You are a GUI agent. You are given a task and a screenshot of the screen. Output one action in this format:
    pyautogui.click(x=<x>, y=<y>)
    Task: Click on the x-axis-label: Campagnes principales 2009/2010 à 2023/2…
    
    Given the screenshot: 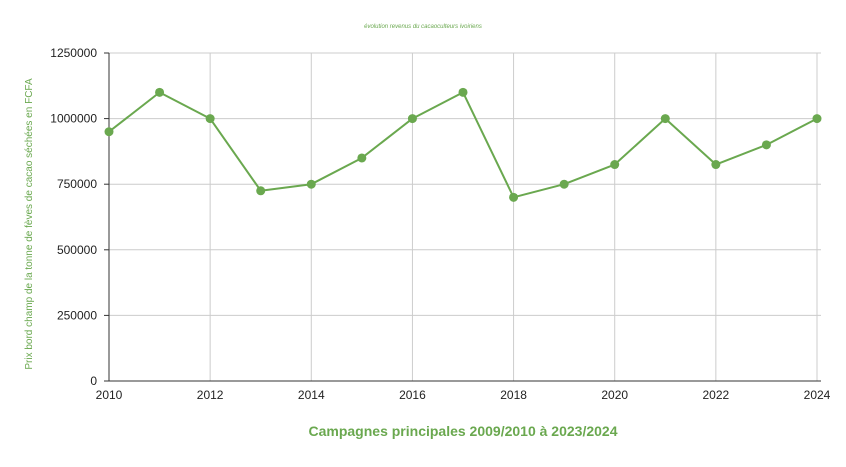 What is the action you would take?
    pyautogui.click(x=463, y=431)
    